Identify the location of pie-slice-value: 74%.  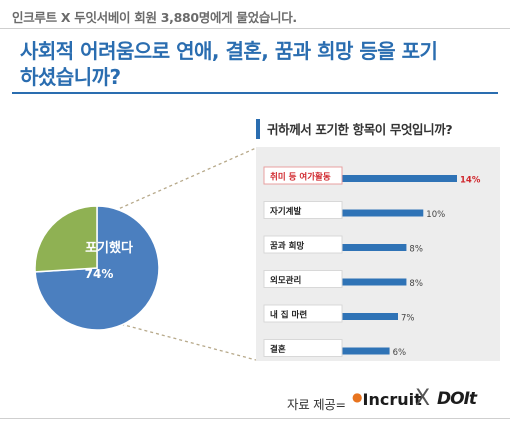
(99, 274).